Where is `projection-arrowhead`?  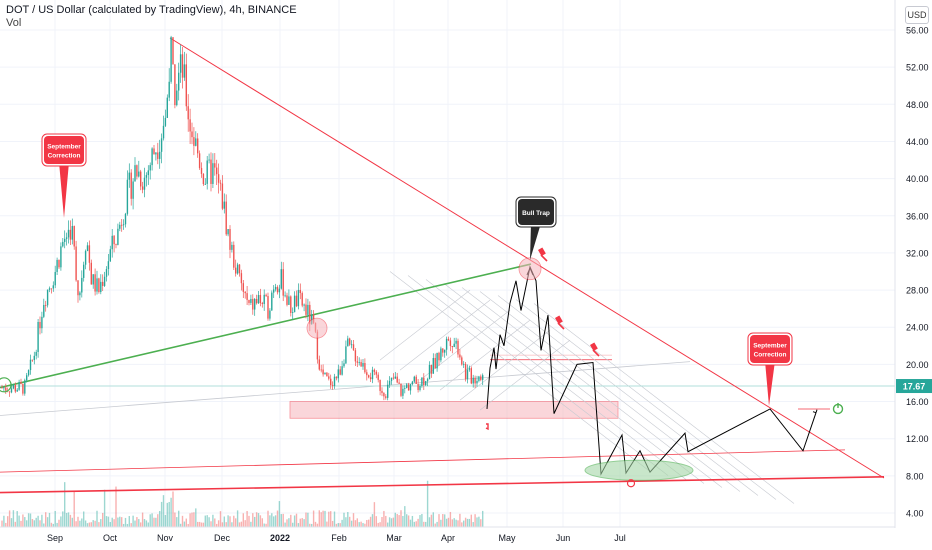 projection-arrowhead is located at coordinates (815, 411).